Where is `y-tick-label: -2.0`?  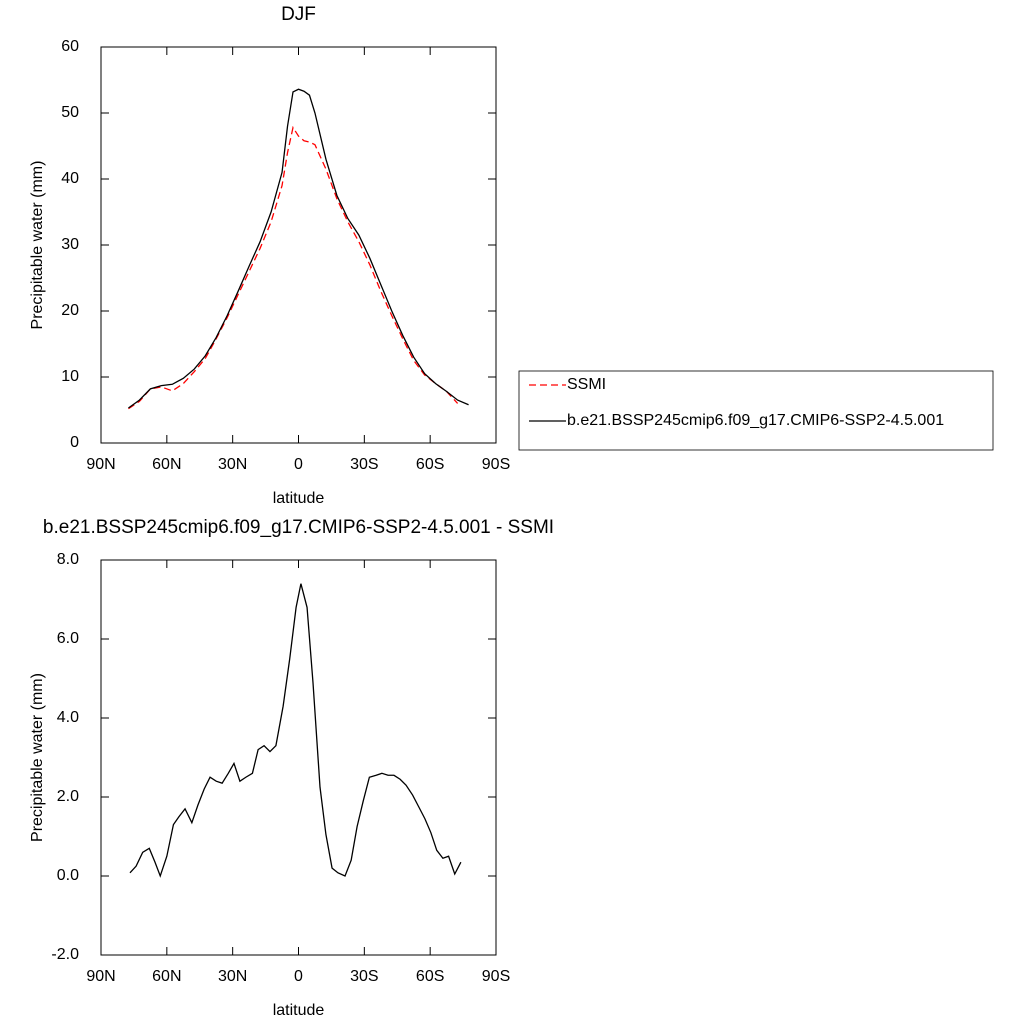 y-tick-label: -2.0 is located at coordinates (65, 954).